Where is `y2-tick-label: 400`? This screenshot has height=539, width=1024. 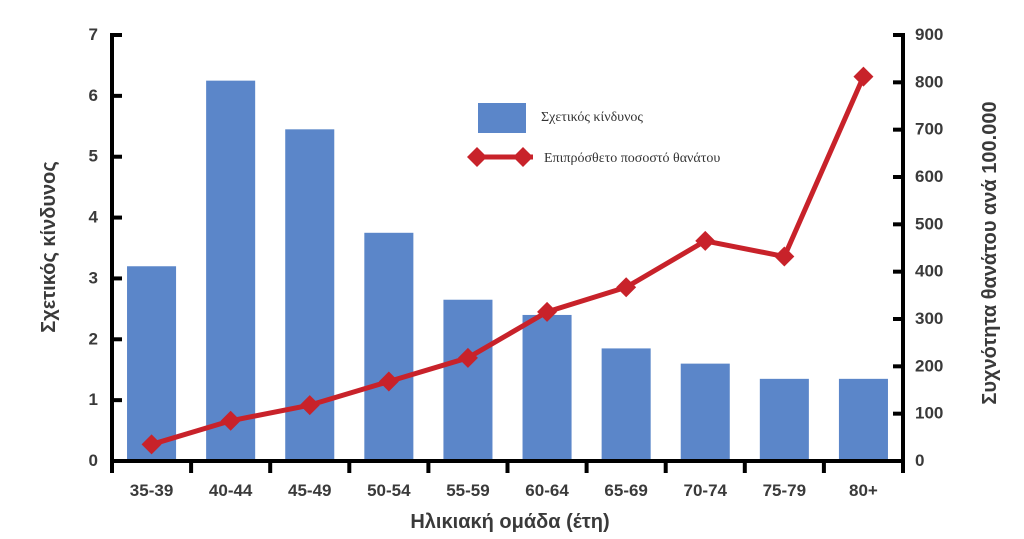
y2-tick-label: 400 is located at coordinates (929, 271).